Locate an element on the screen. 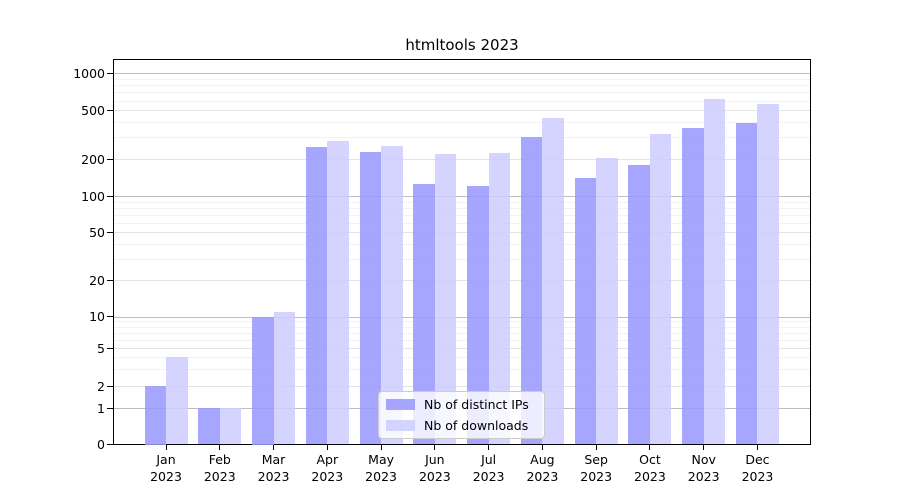  x-tick-label-feb: Feb 2023 is located at coordinates (220, 468).